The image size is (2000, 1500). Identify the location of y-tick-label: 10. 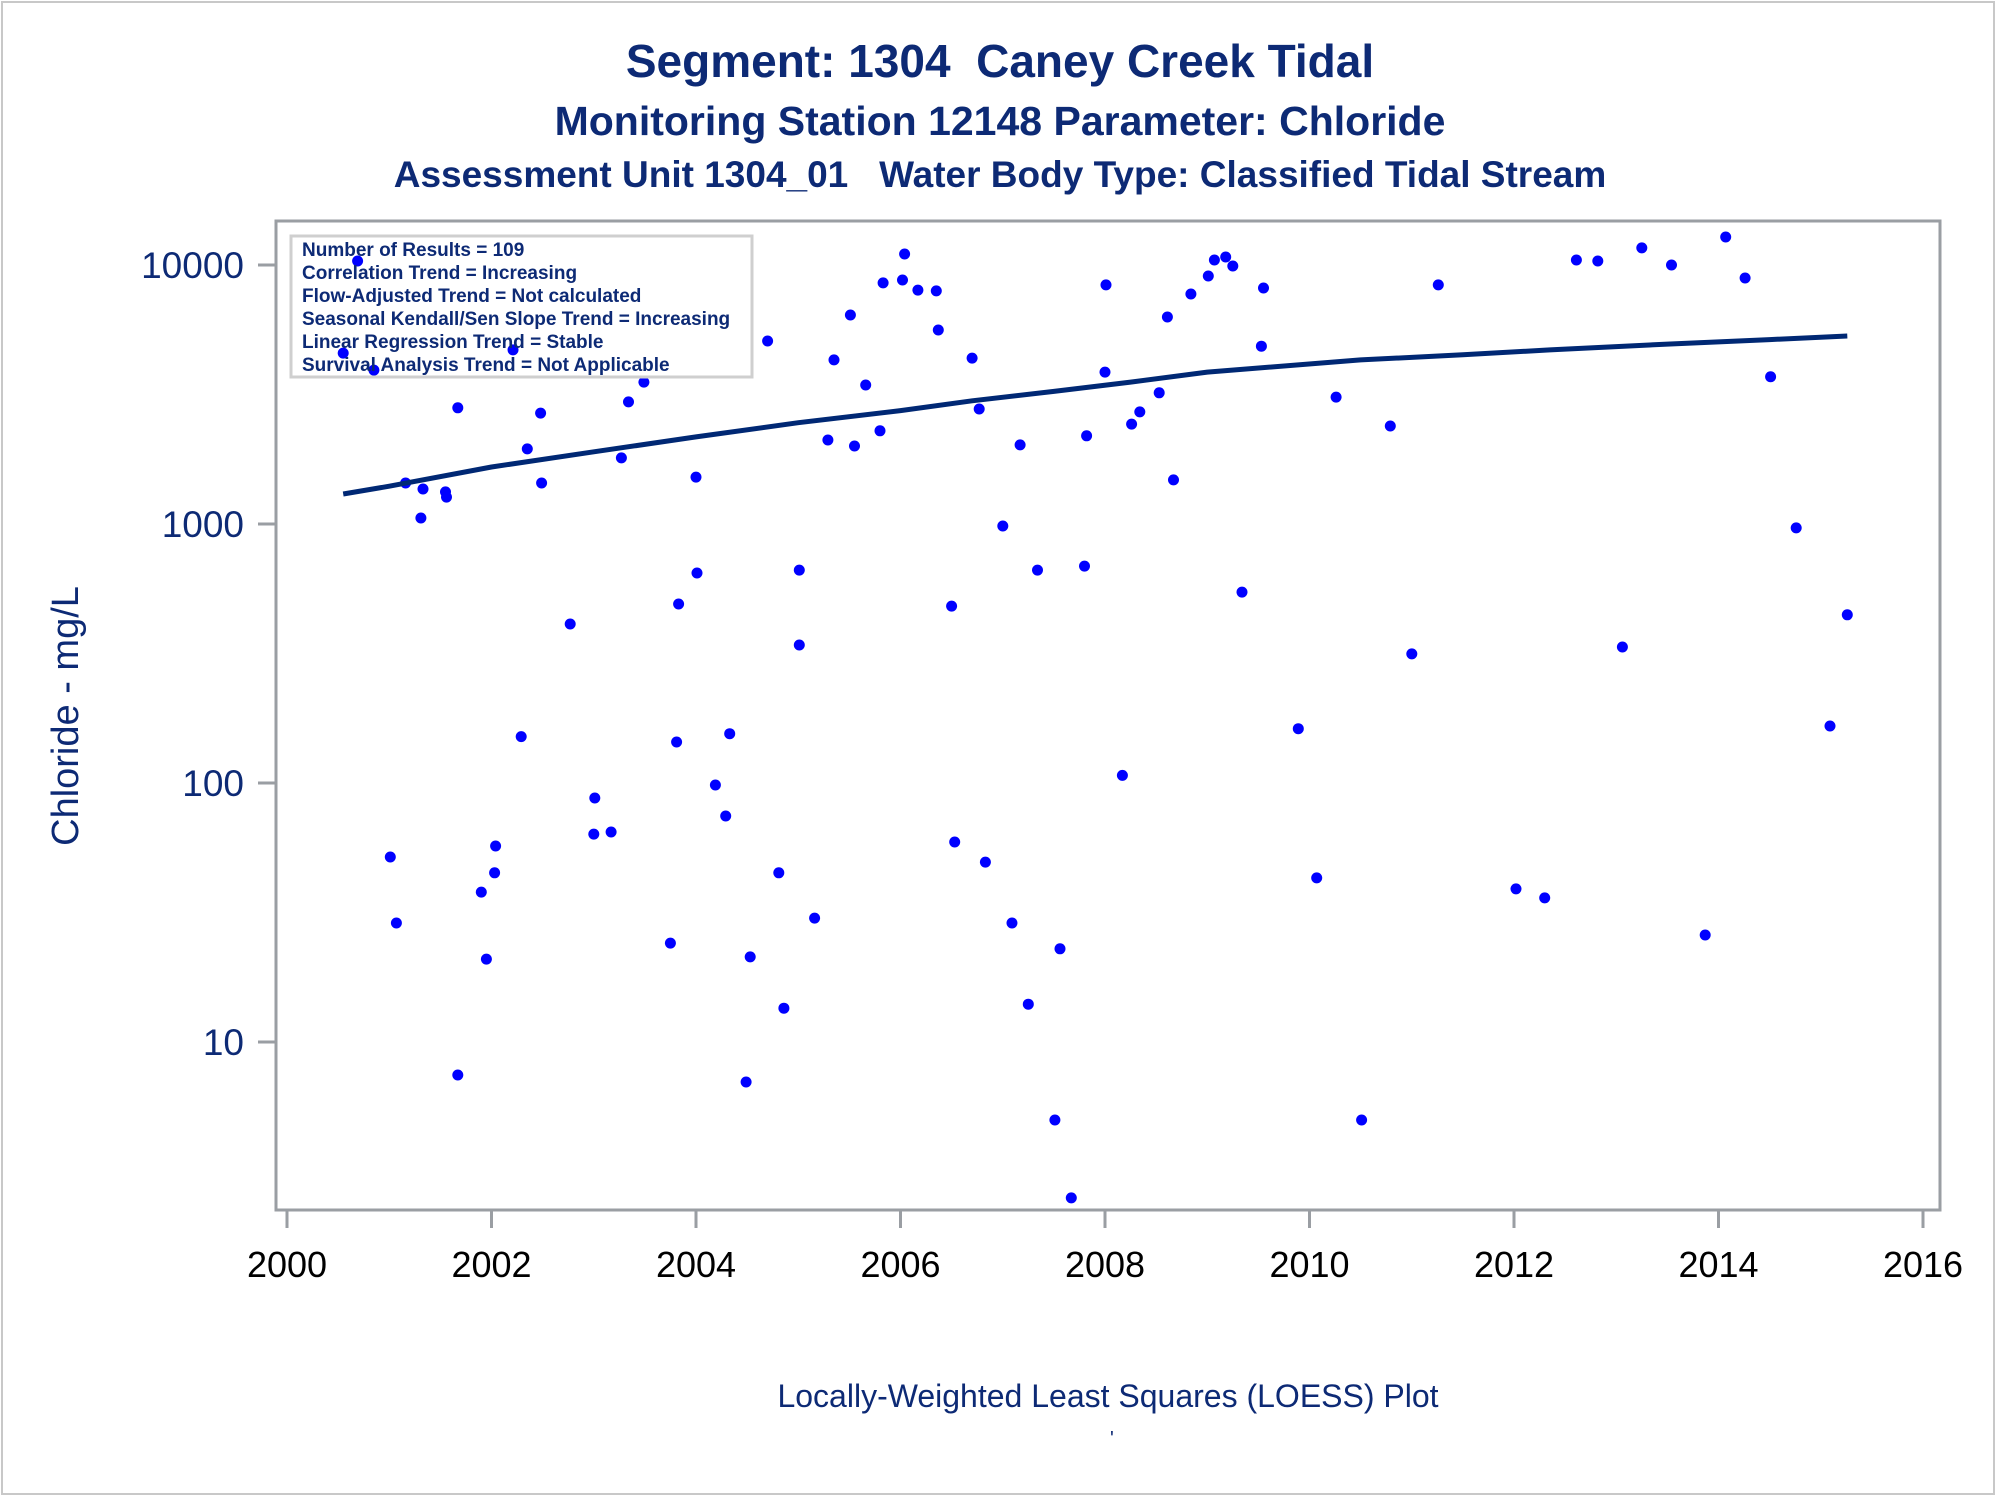
(223, 1042).